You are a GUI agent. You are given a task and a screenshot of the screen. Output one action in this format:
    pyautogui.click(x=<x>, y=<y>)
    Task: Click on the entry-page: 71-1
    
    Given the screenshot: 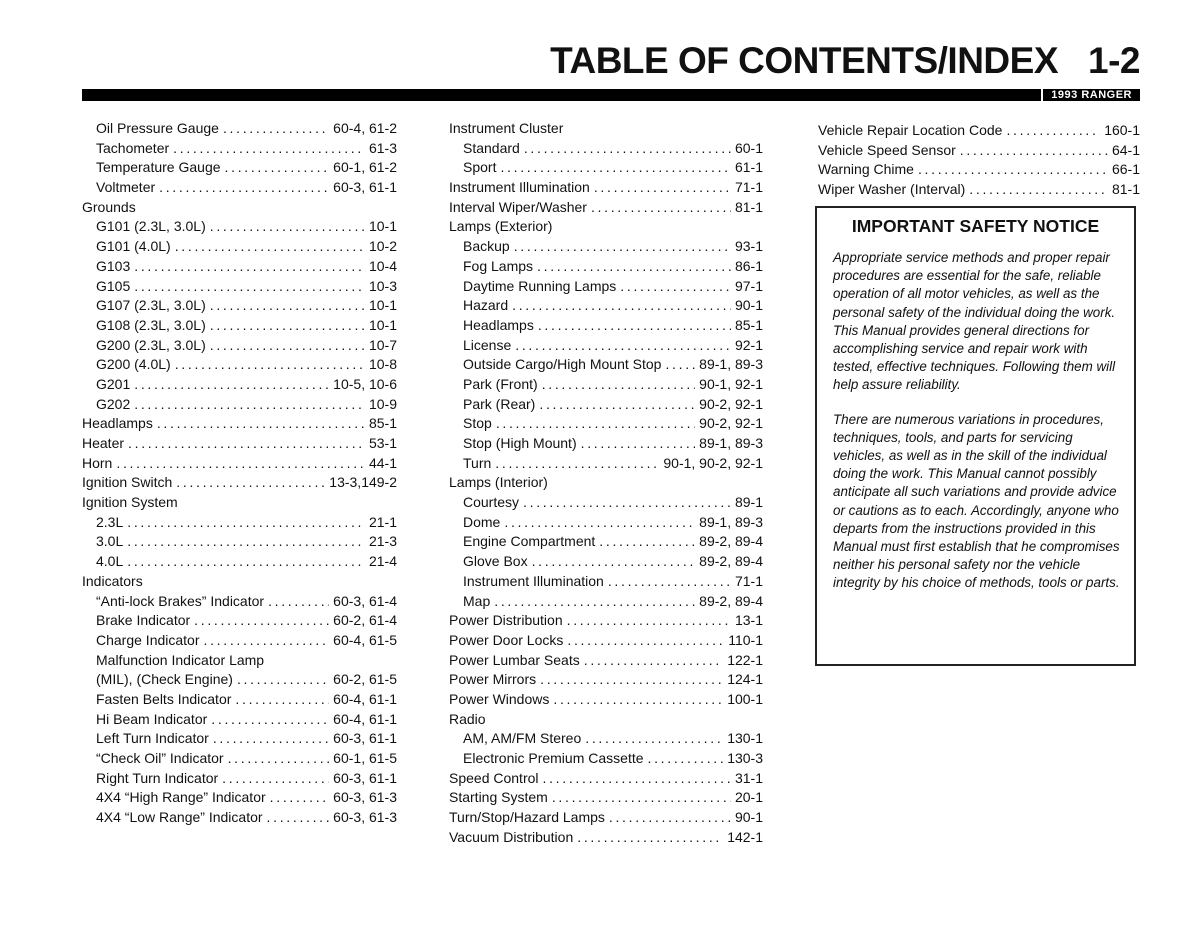 What is the action you would take?
    pyautogui.click(x=748, y=187)
    